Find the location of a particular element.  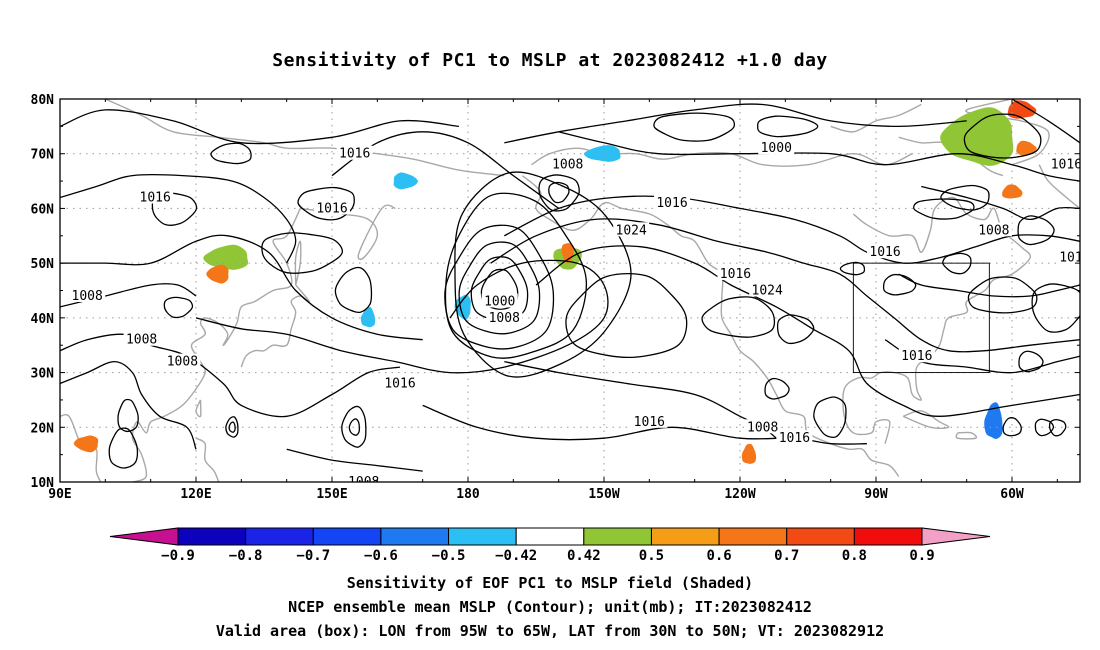

contour-label: 1000 is located at coordinates (499, 301).